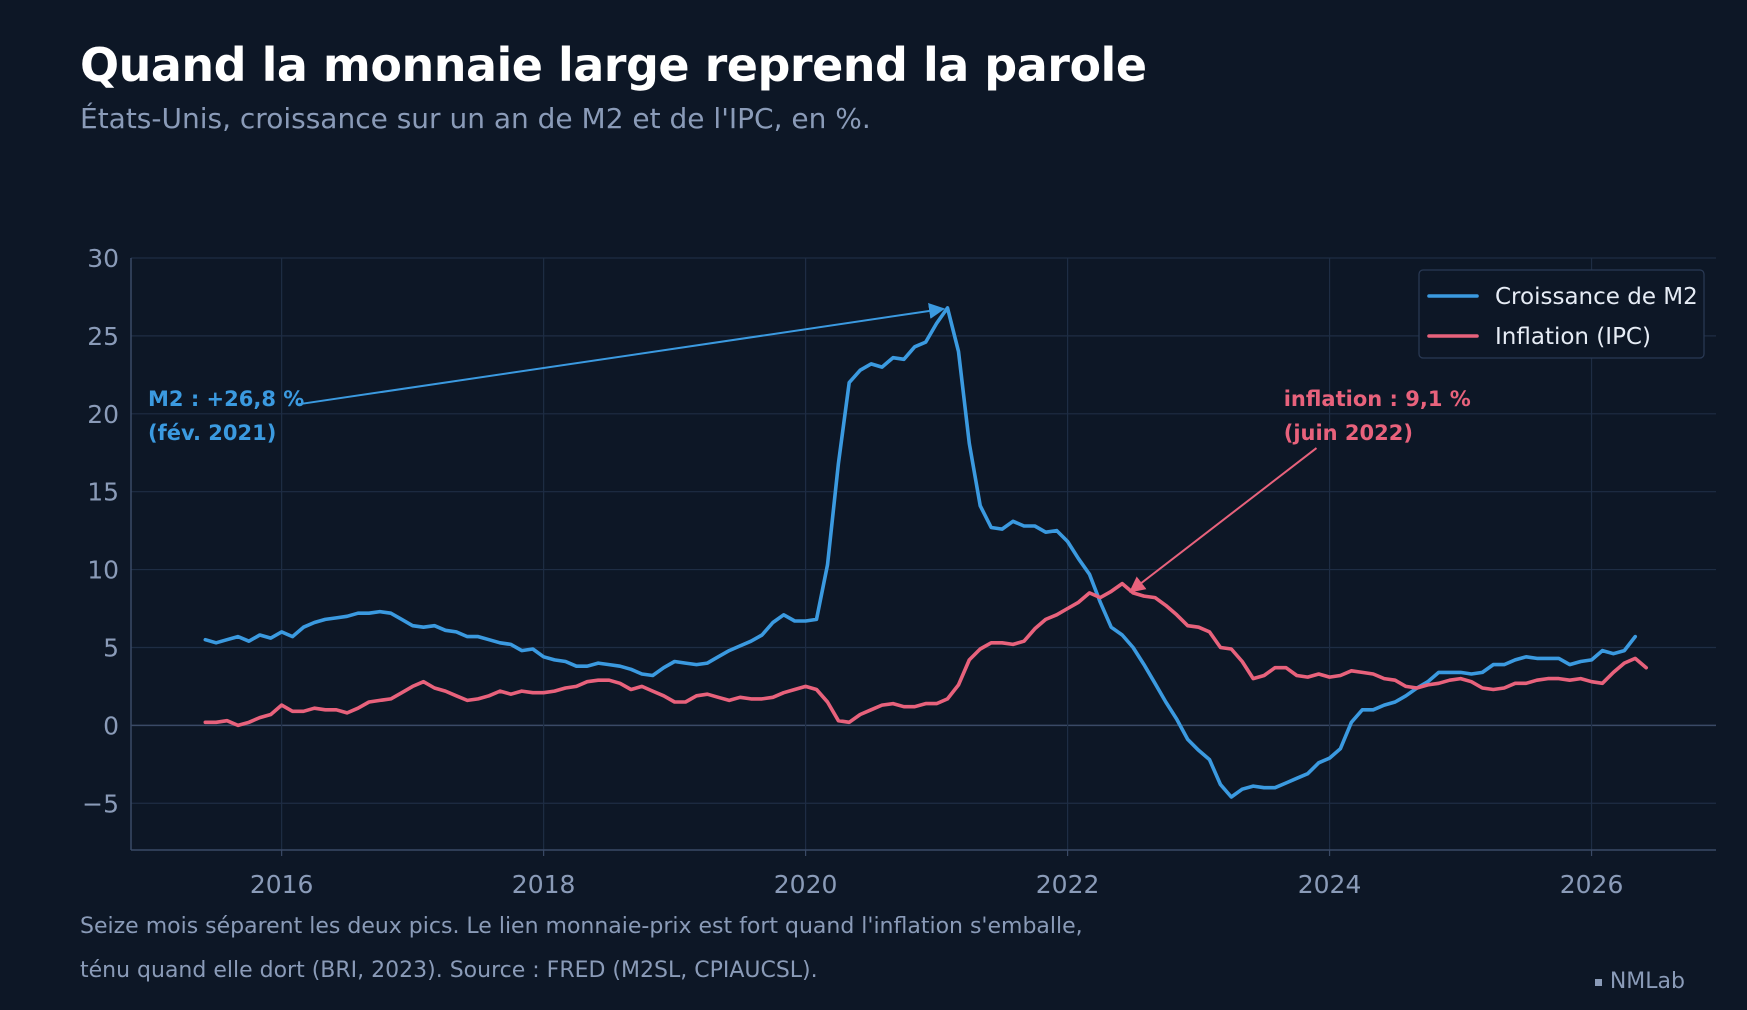 This screenshot has height=1010, width=1747. Describe the element at coordinates (1598, 982) in the screenshot. I see `brand-square-icon` at that location.